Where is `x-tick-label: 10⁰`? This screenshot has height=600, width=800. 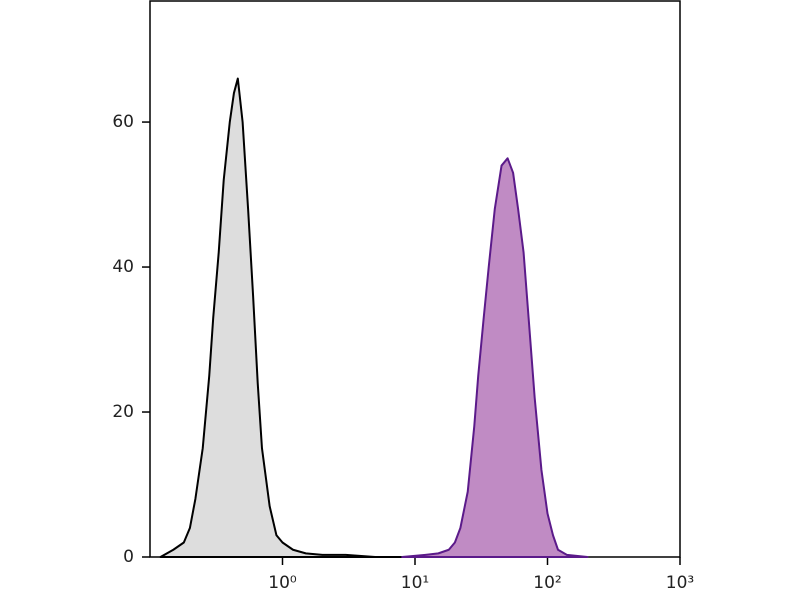 x-tick-label: 10⁰ is located at coordinates (282, 583).